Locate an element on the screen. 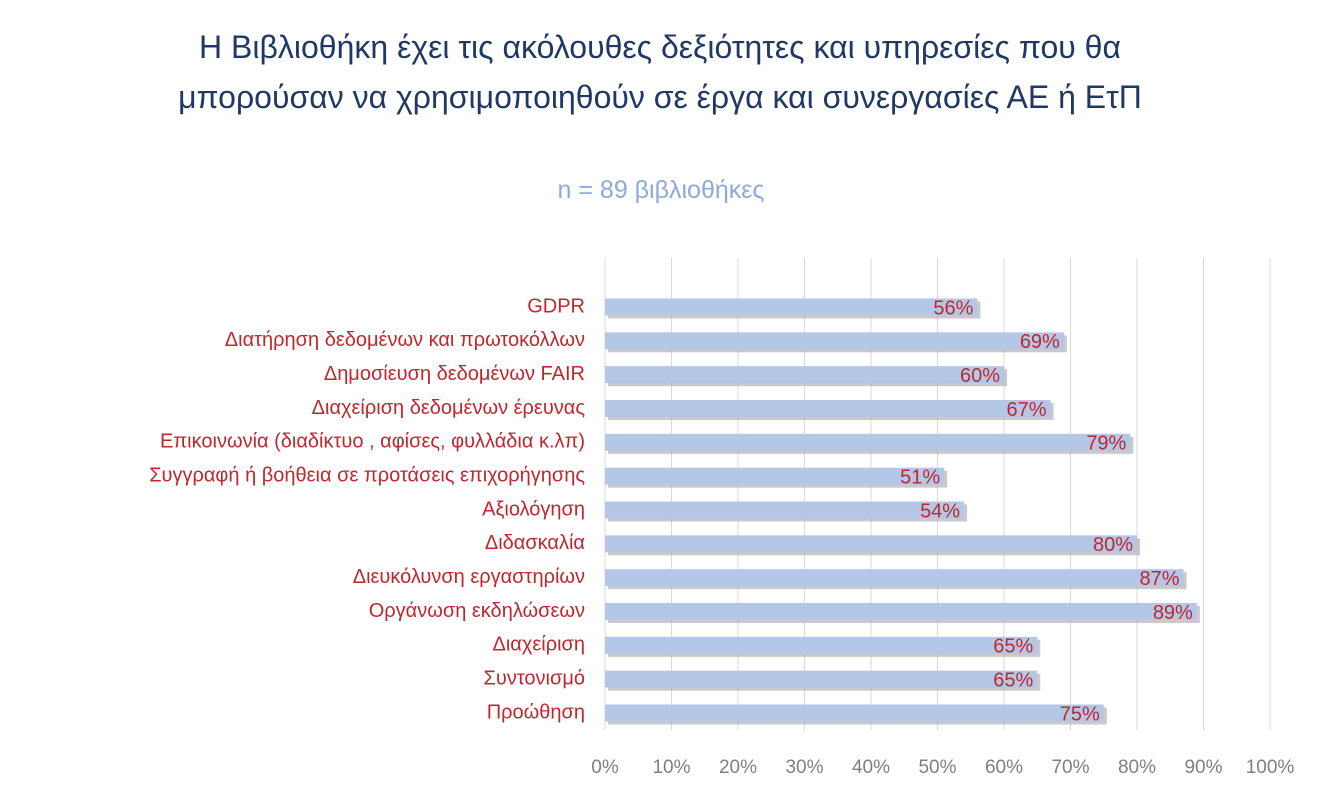 The image size is (1322, 796). y-tick-label: GDPR is located at coordinates (556, 306).